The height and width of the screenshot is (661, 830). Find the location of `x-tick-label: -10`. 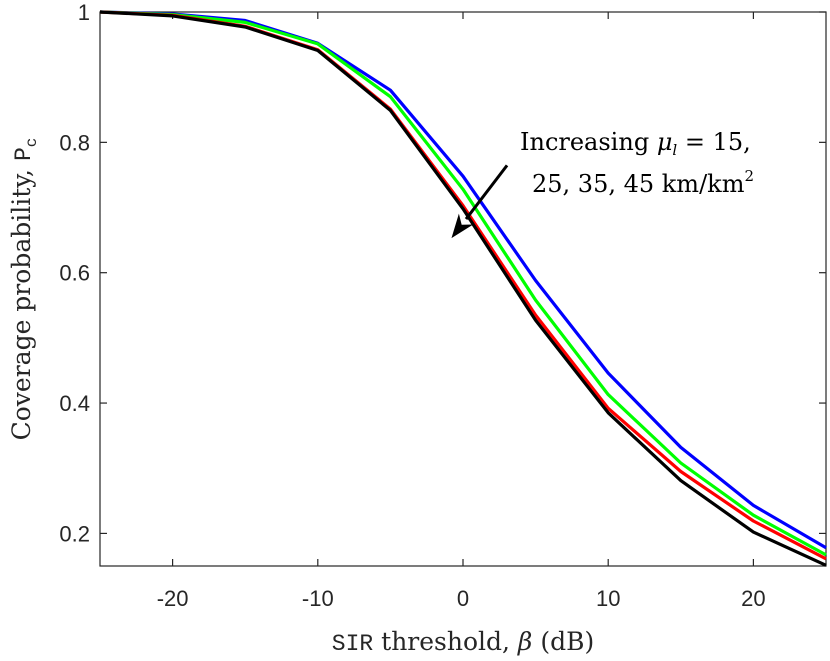

x-tick-label: -10 is located at coordinates (318, 598).